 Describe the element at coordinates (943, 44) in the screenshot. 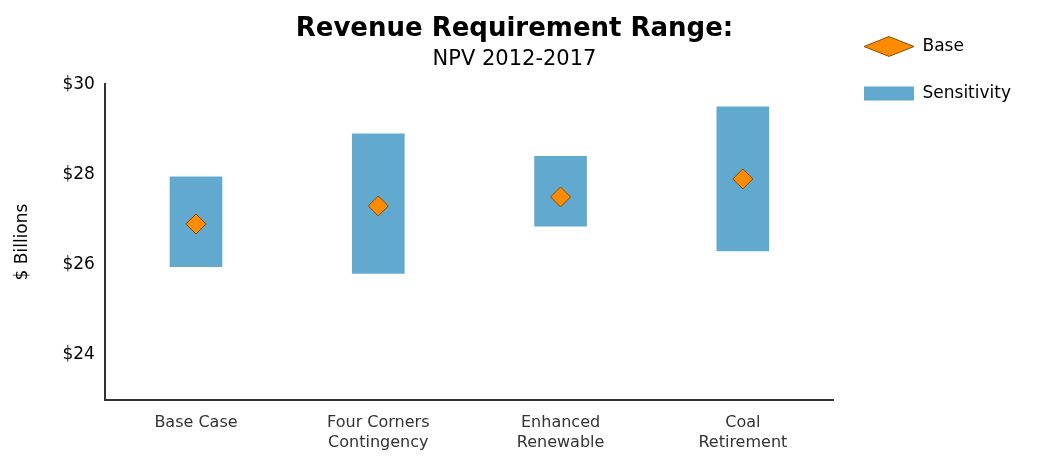

I see `legend-label: Base` at that location.